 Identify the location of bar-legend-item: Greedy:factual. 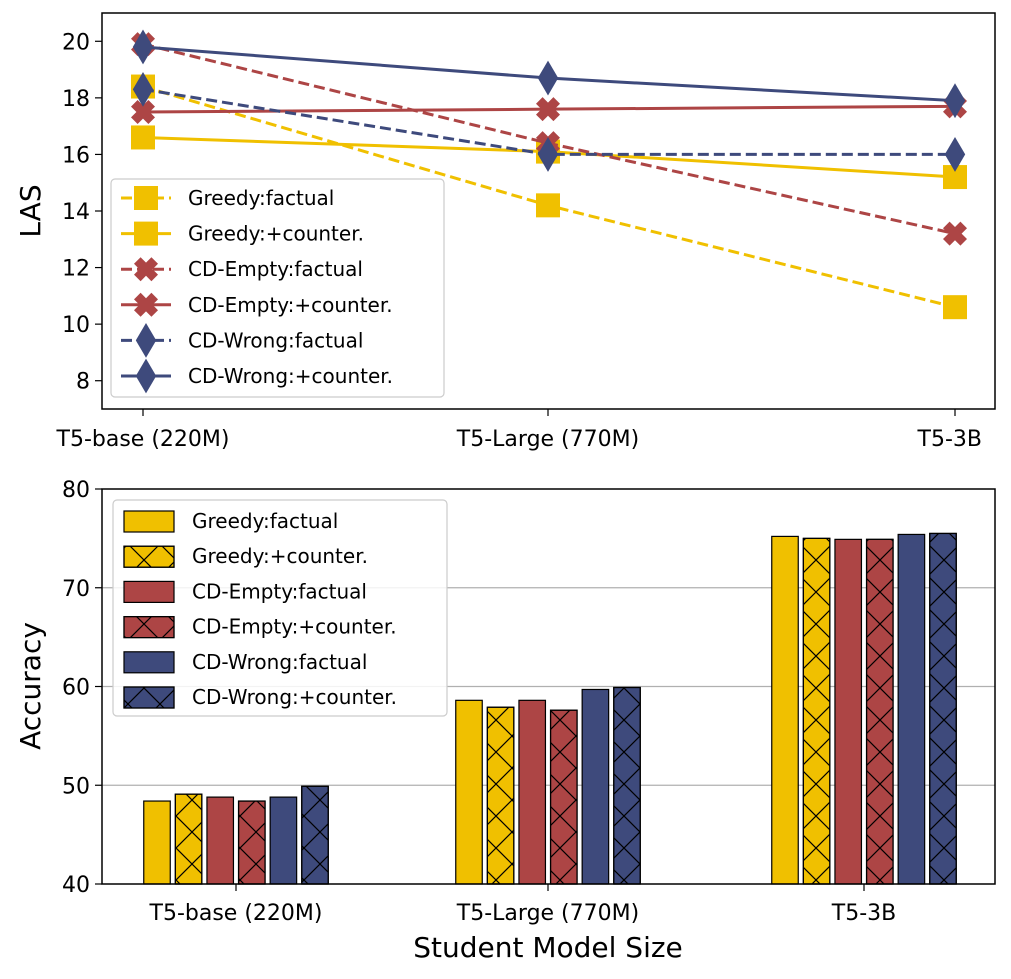
(230, 521).